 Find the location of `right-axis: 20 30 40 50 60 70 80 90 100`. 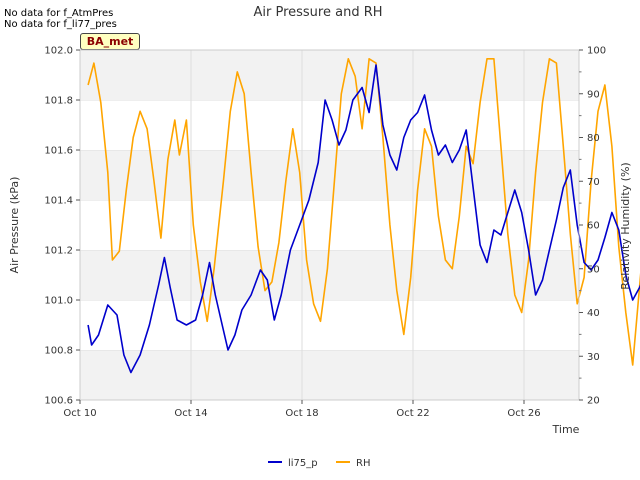

right-axis: 20 30 40 50 60 70 80 90 100 is located at coordinates (592, 226).